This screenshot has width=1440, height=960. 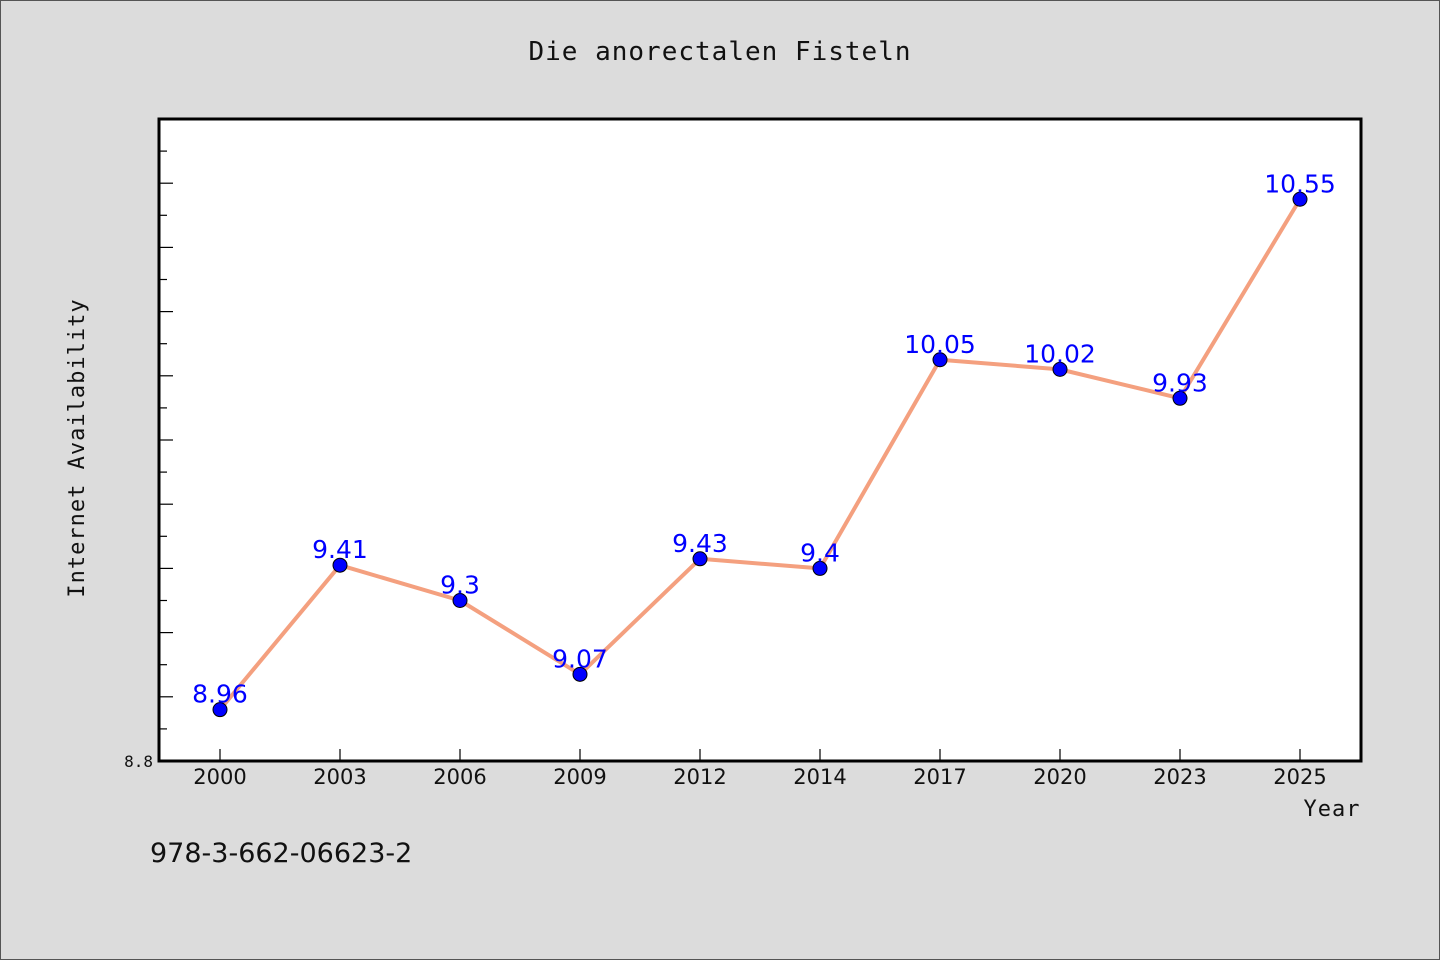 What do you see at coordinates (1299, 777) in the screenshot?
I see `x-tick-label: 2025` at bounding box center [1299, 777].